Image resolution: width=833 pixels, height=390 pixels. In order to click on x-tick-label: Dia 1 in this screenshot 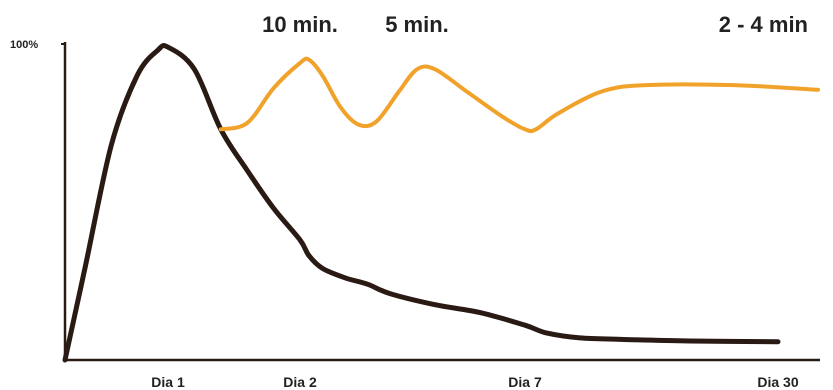, I will do `click(168, 382)`.